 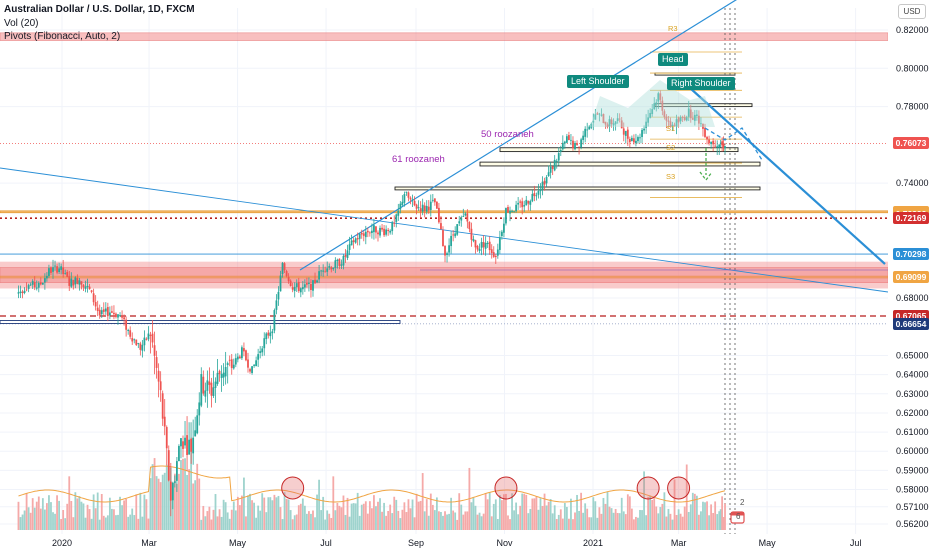 I want to click on currency-button: USD, so click(x=912, y=11).